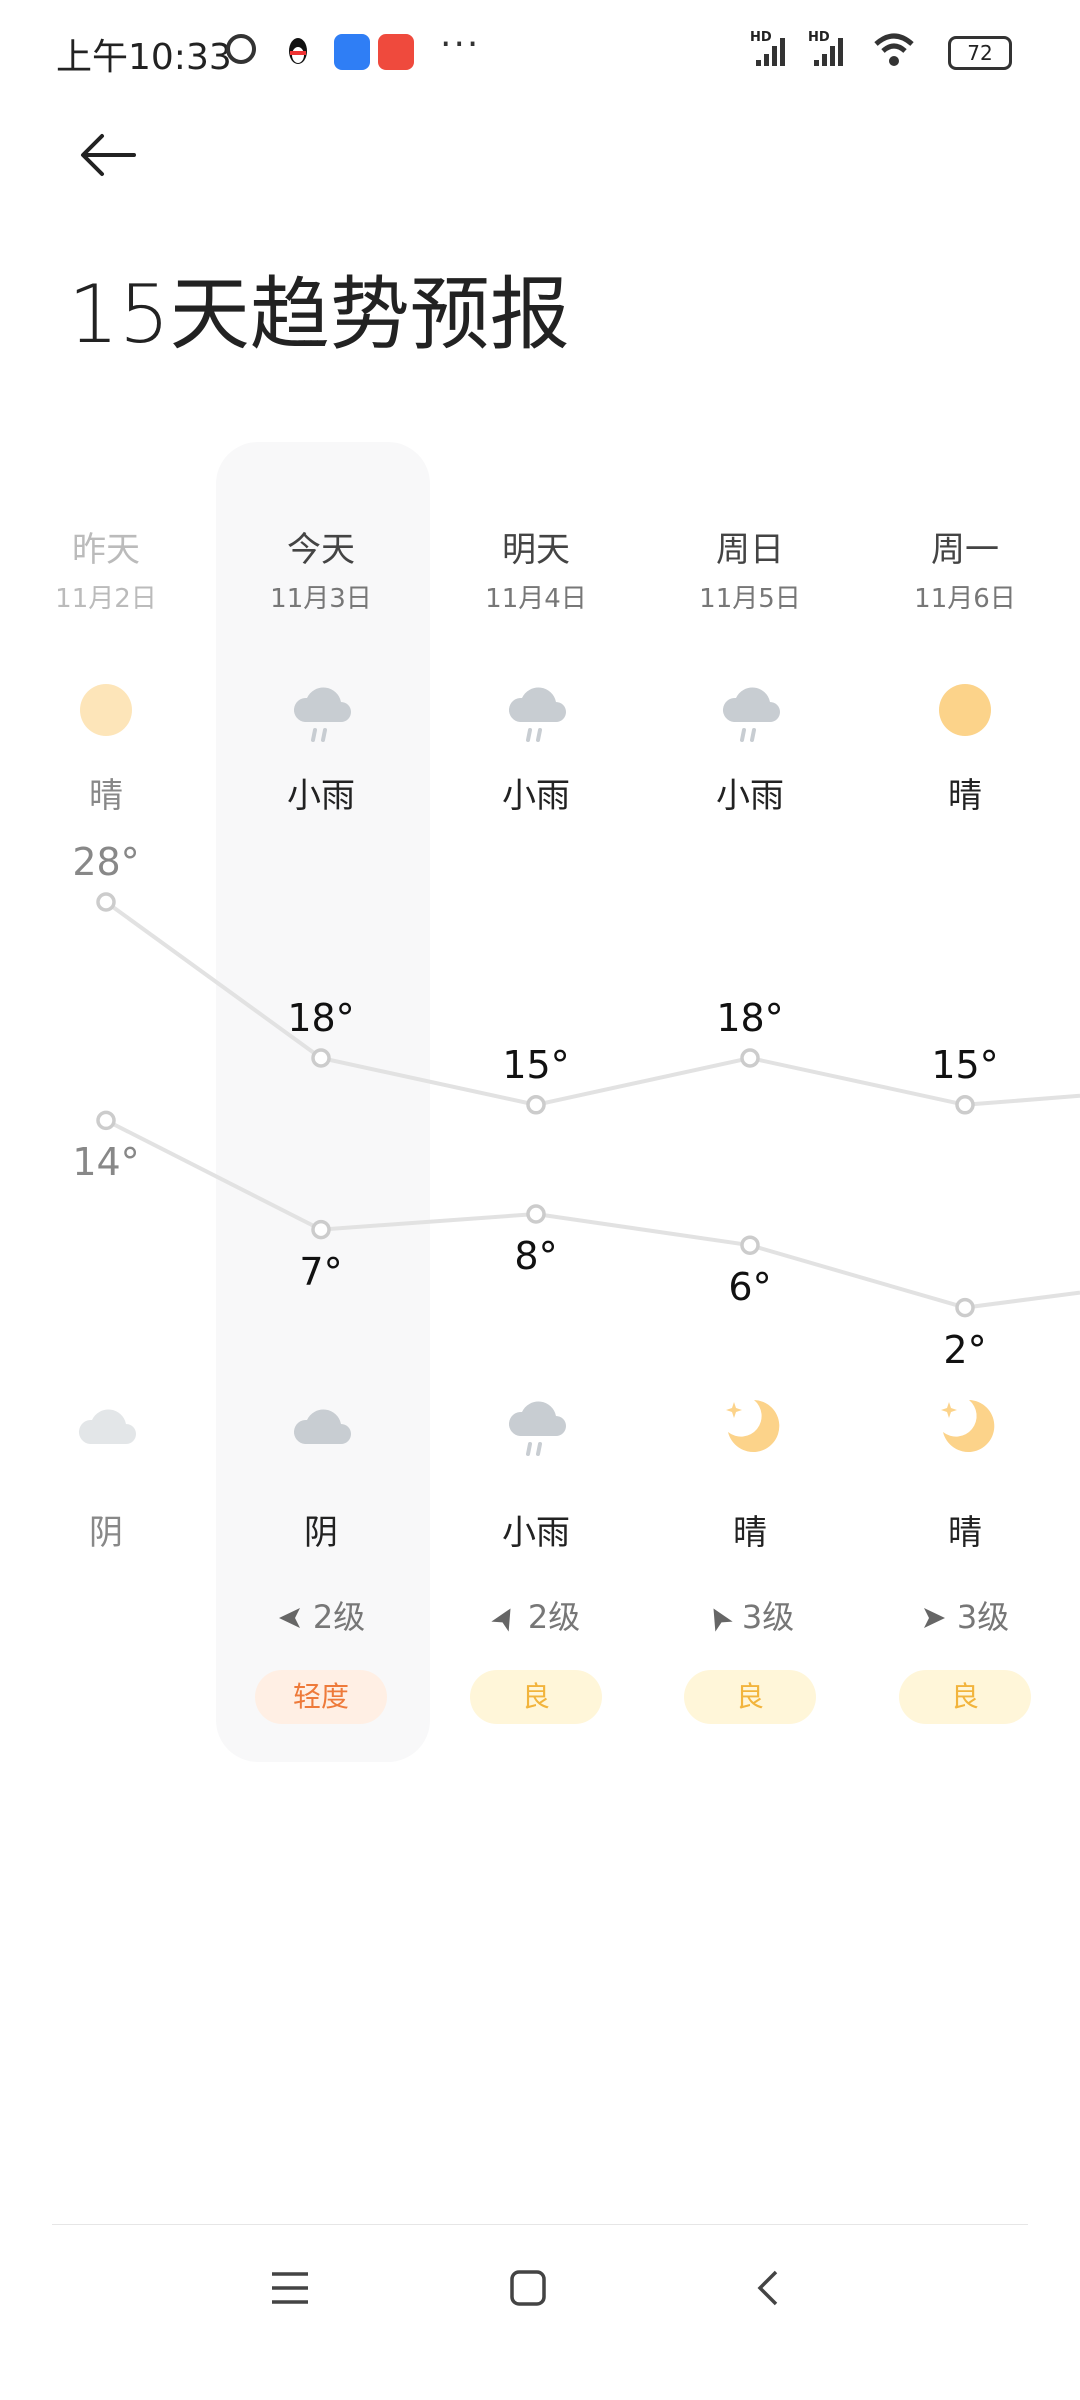 The height and width of the screenshot is (2400, 1080). I want to click on day-date: 11月6日, so click(965, 599).